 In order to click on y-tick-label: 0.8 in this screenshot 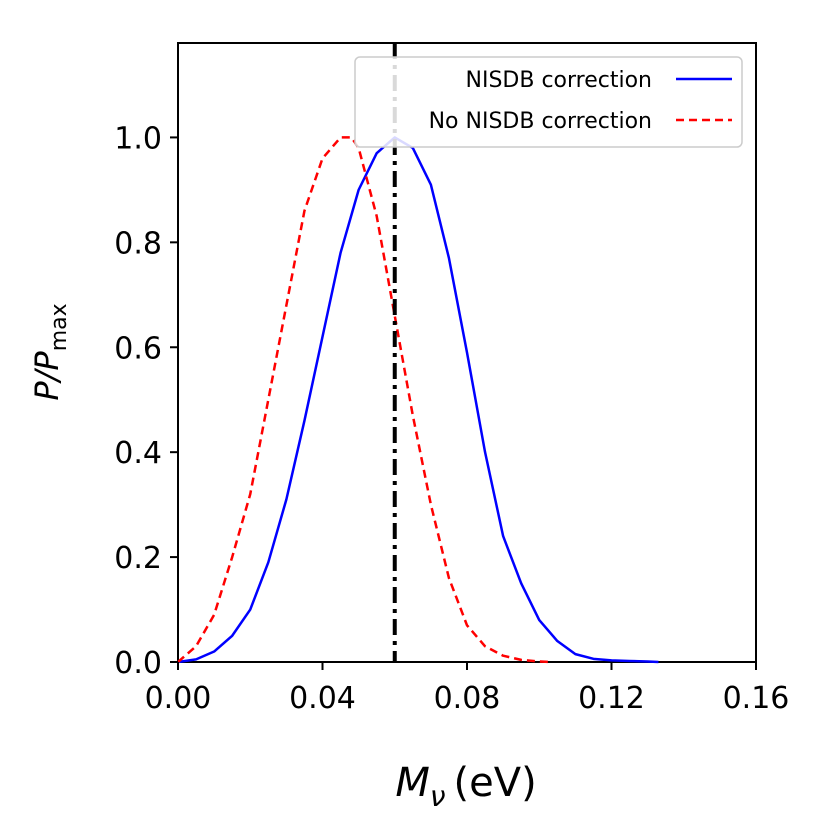, I will do `click(138, 243)`.